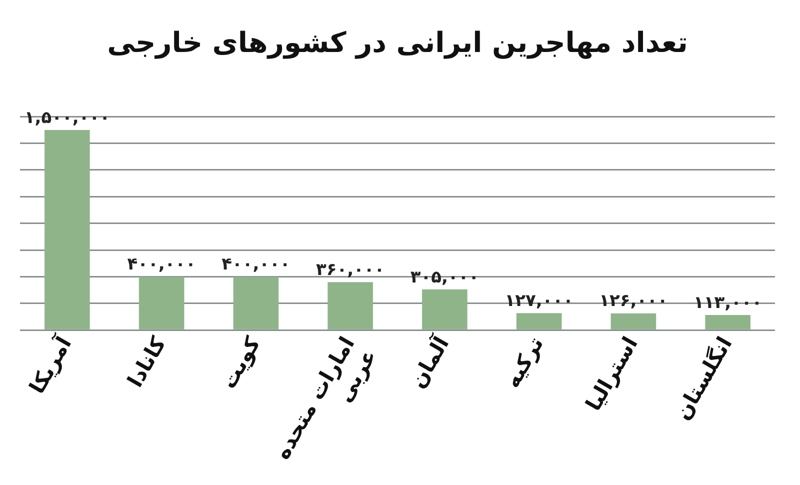  Describe the element at coordinates (147, 362) in the screenshot. I see `x-tick-label: کانادا` at that location.